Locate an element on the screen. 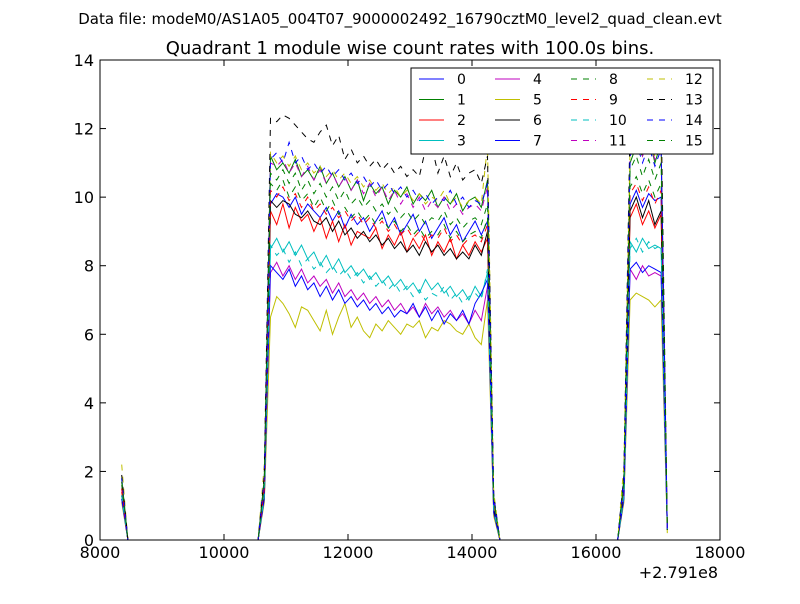 This screenshot has width=800, height=604. legend-label-8: 8 is located at coordinates (613, 80).